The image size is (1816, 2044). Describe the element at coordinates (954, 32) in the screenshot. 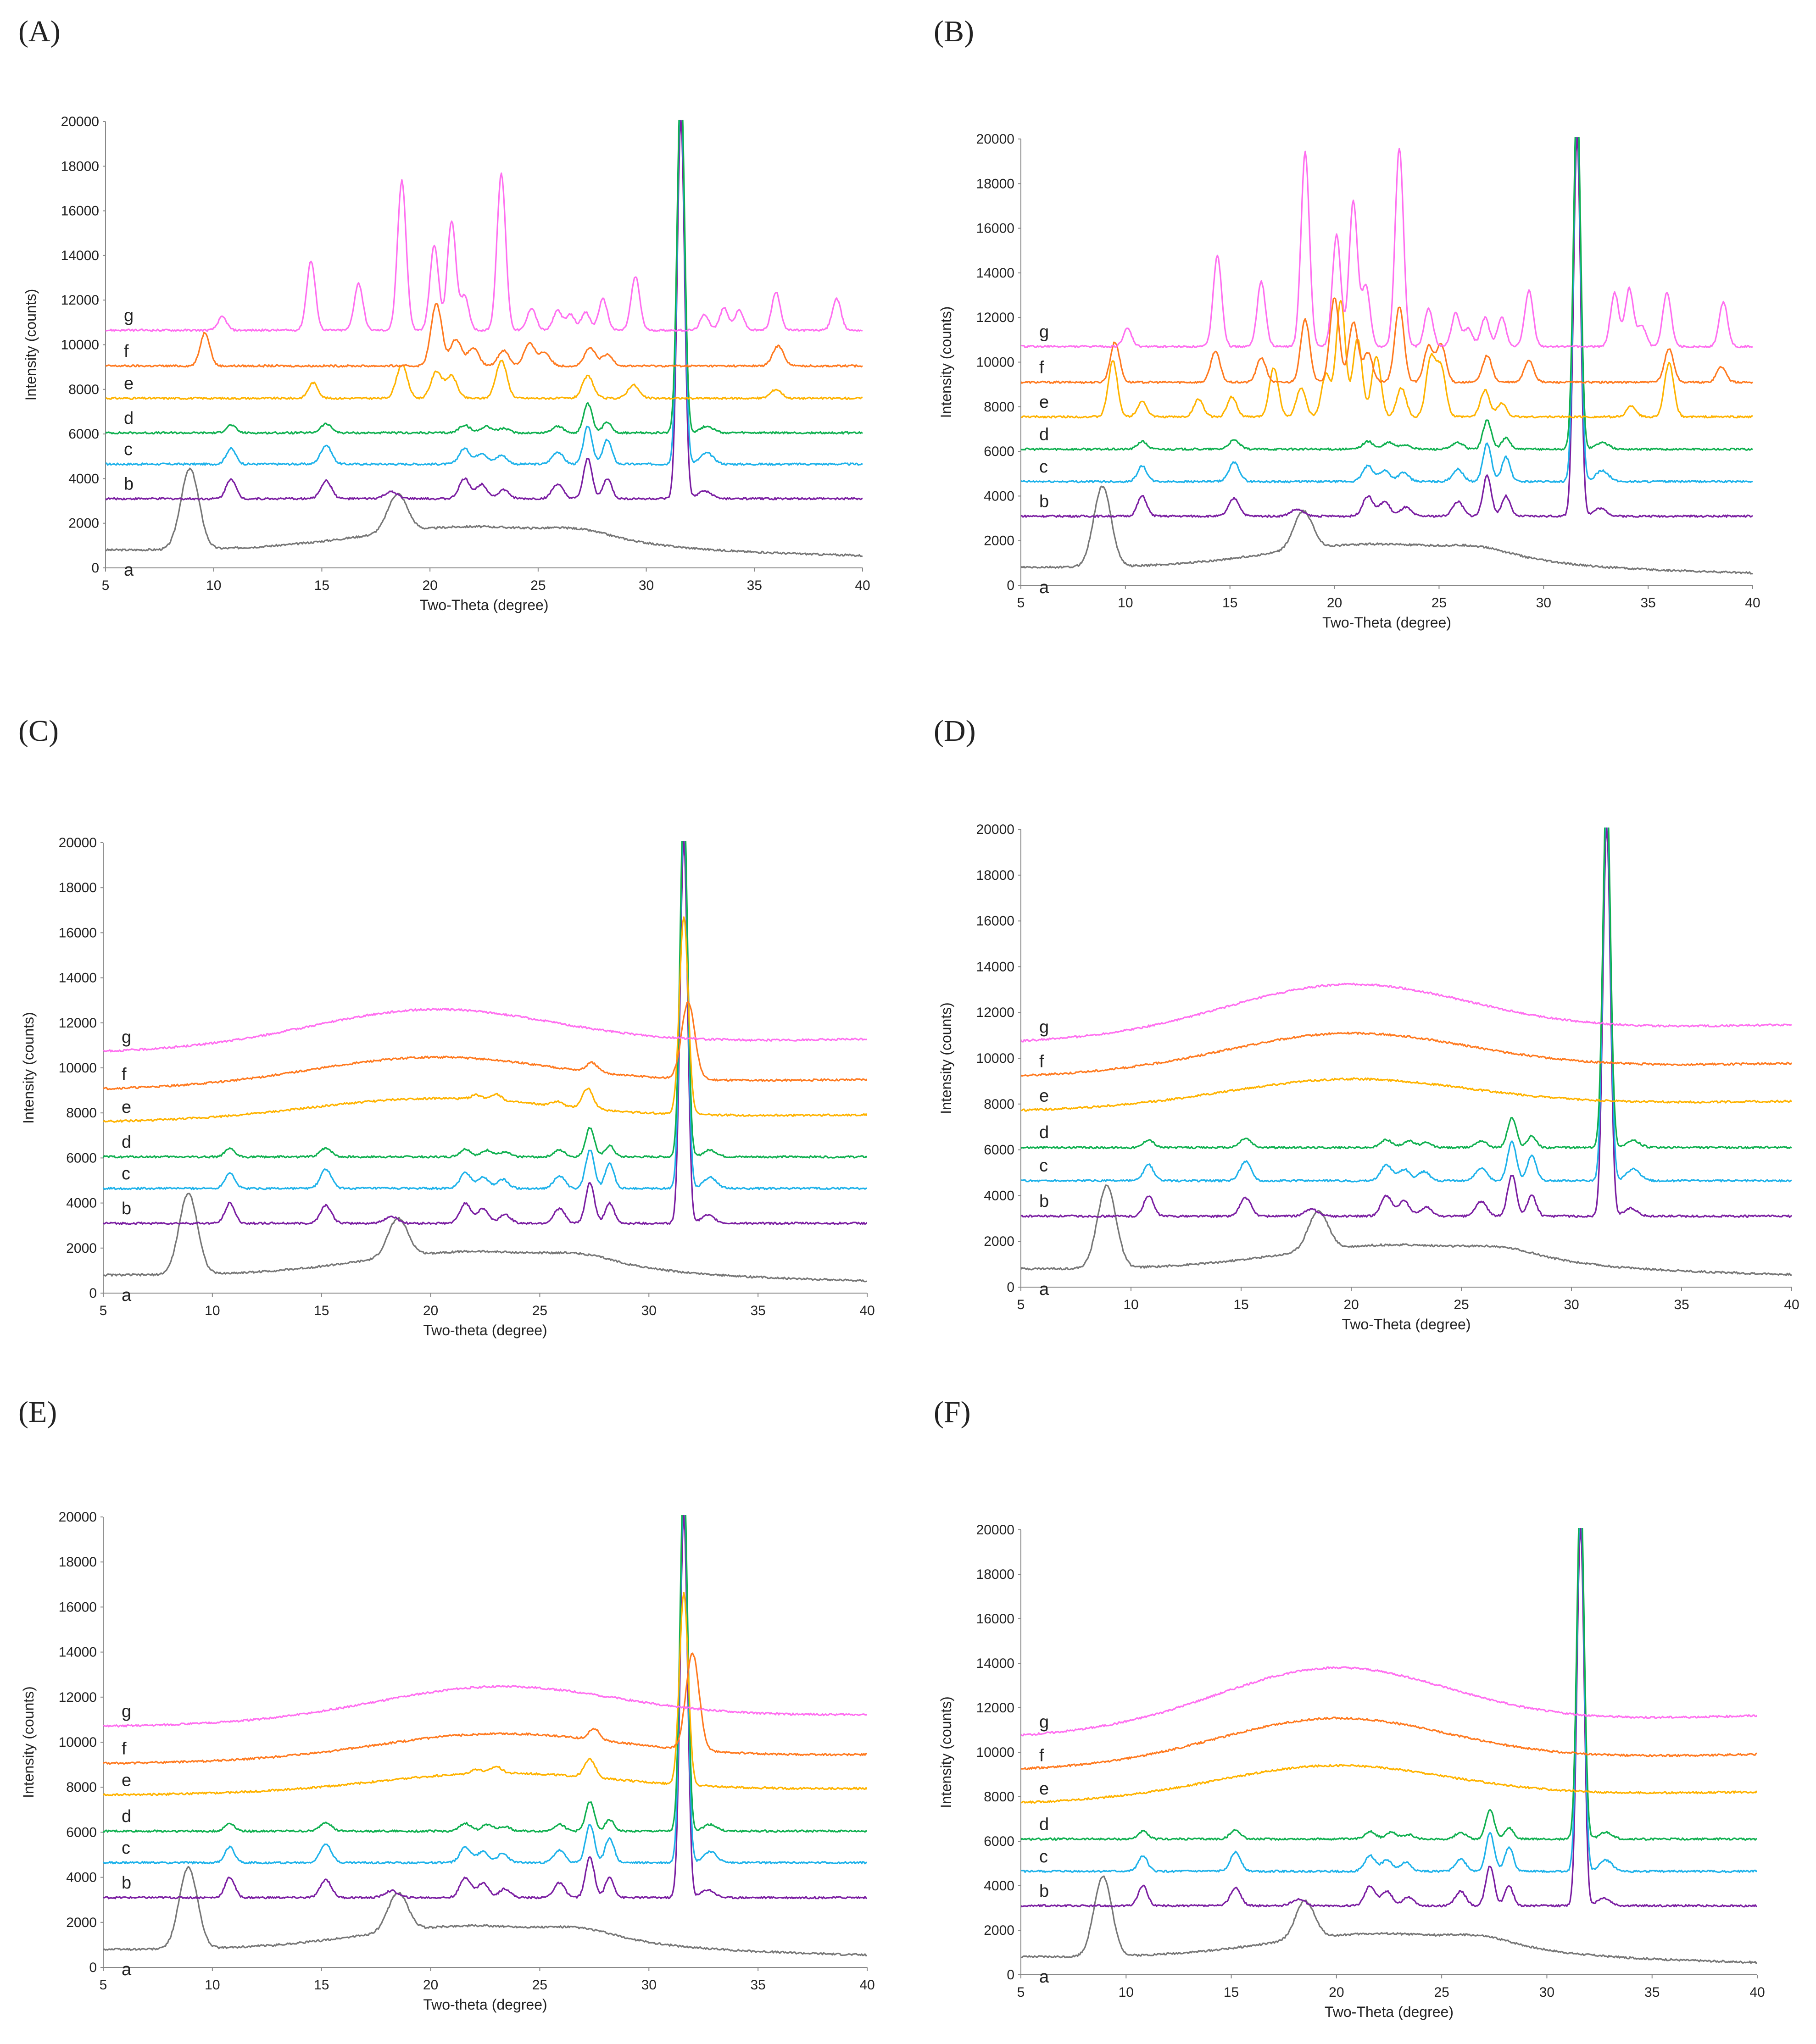

I see `panel-label: (B)` at that location.